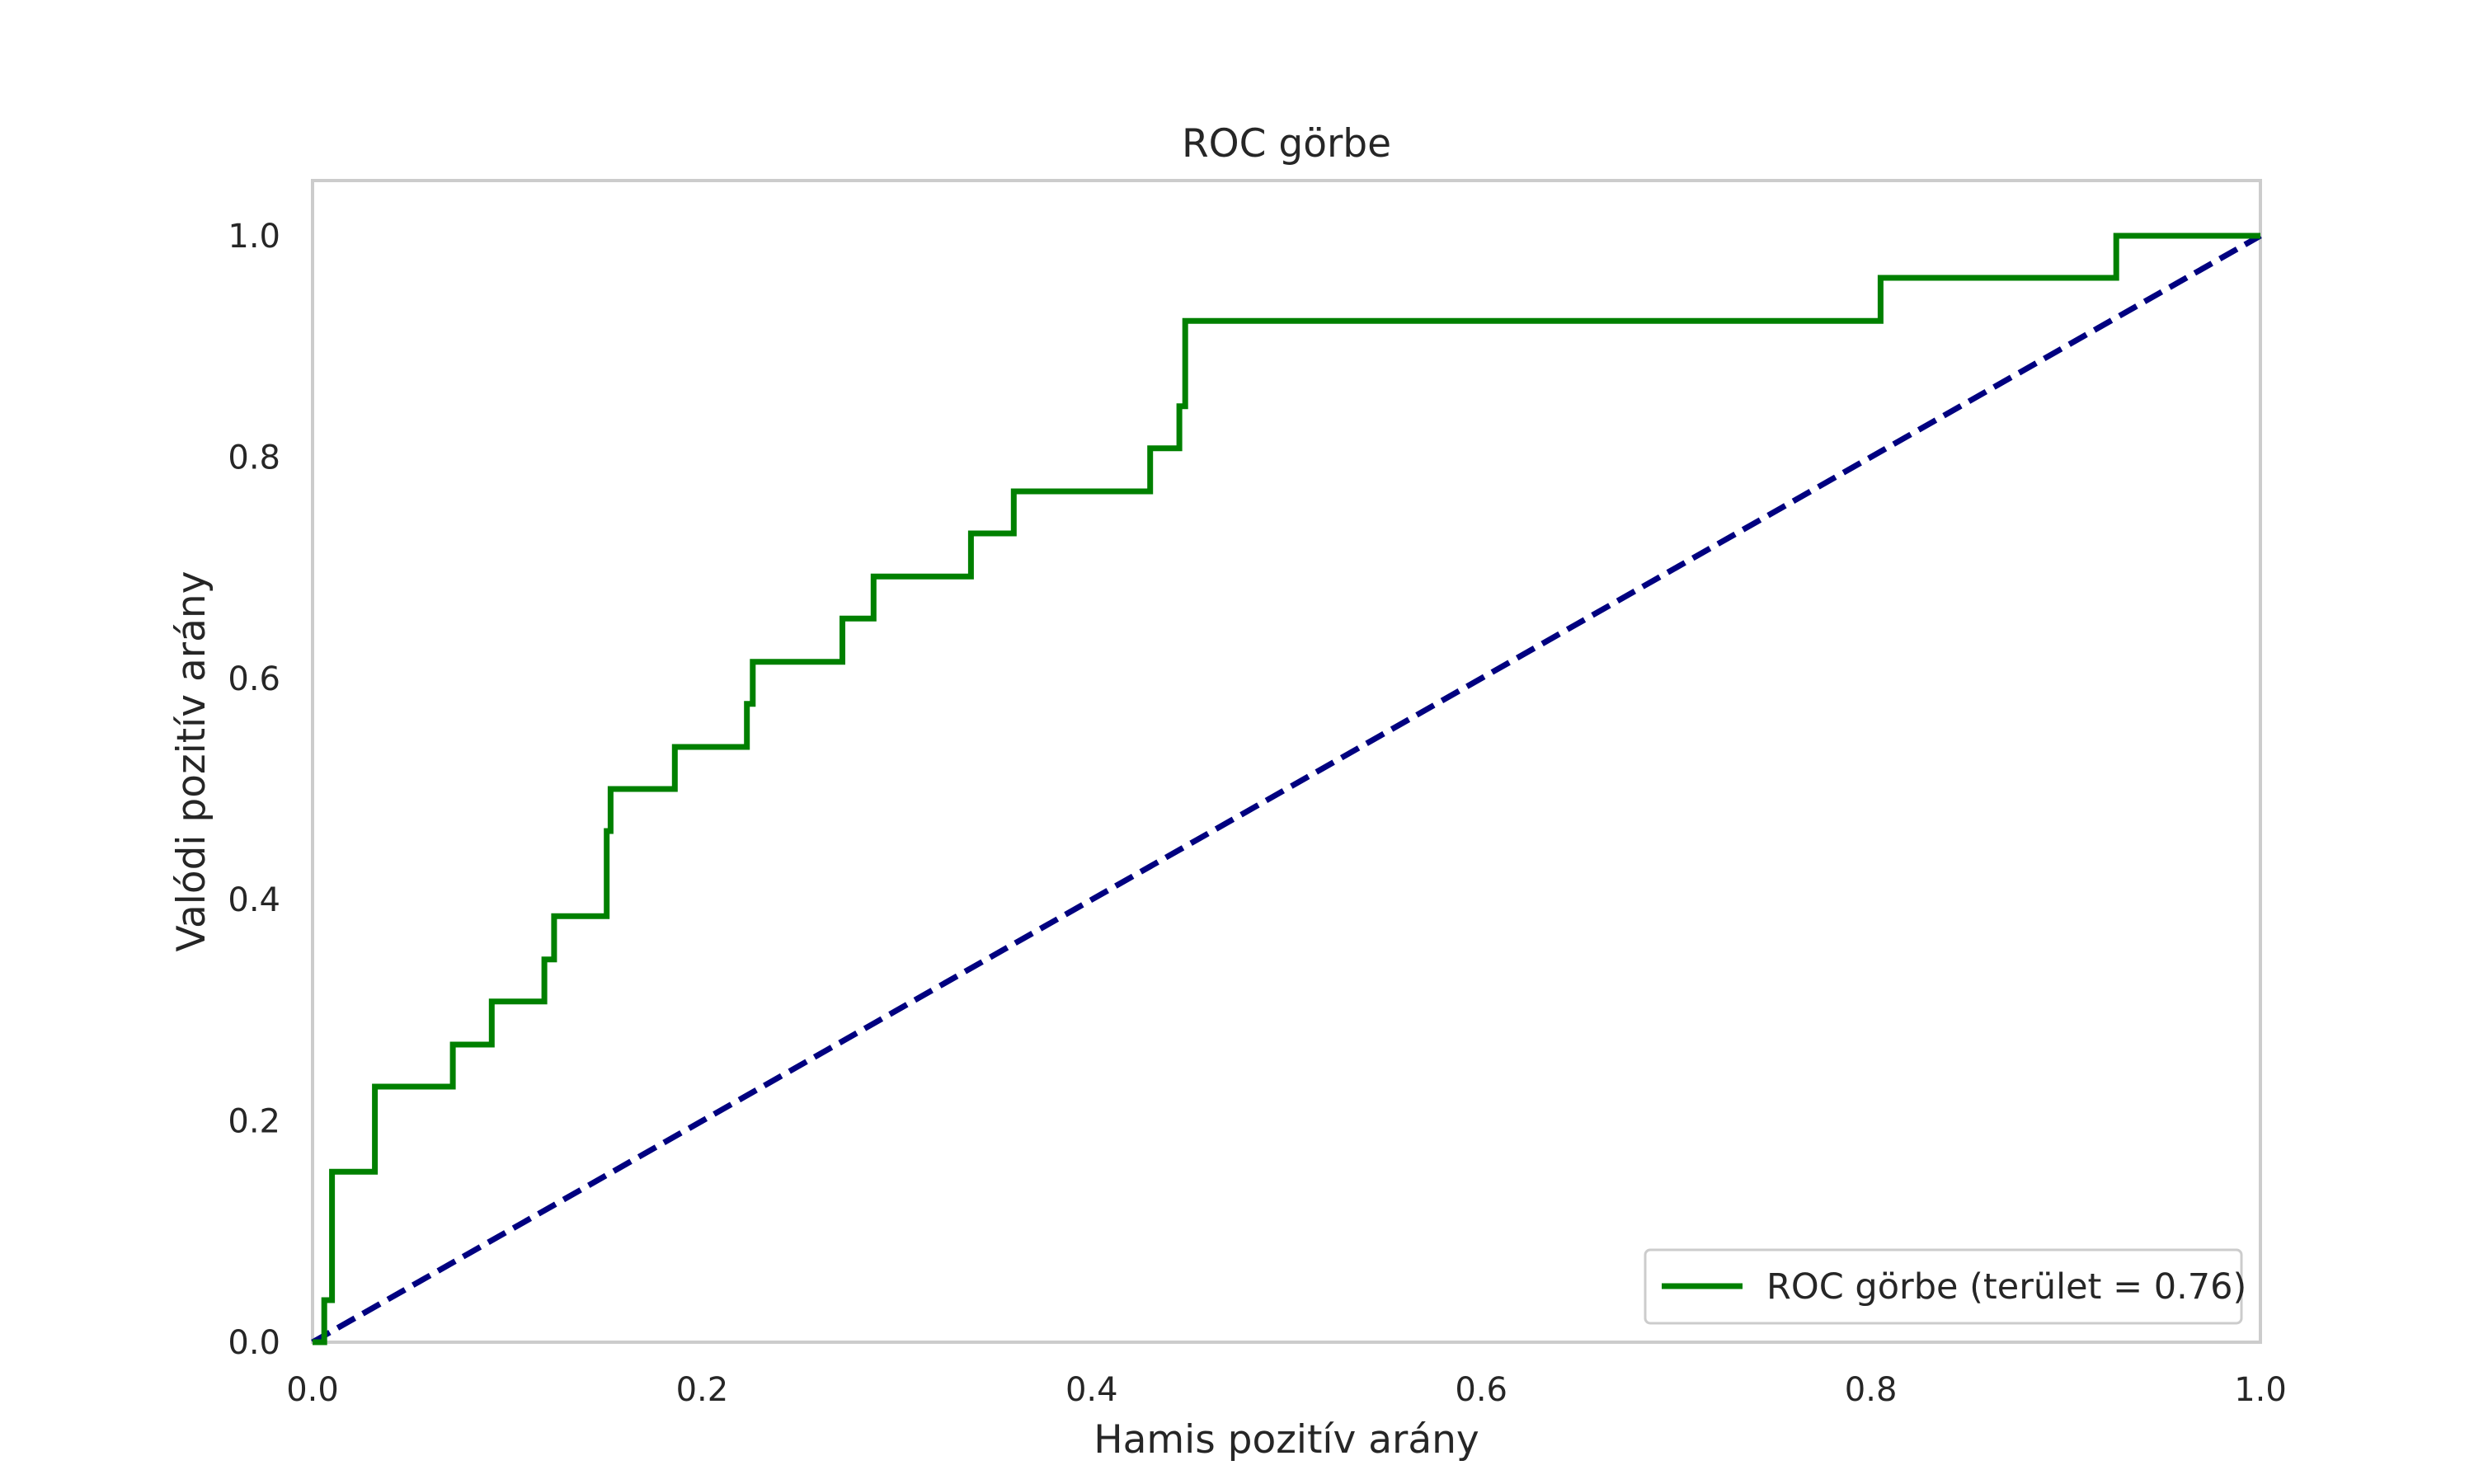  I want to click on x-tick-label: 0.0, so click(312, 1390).